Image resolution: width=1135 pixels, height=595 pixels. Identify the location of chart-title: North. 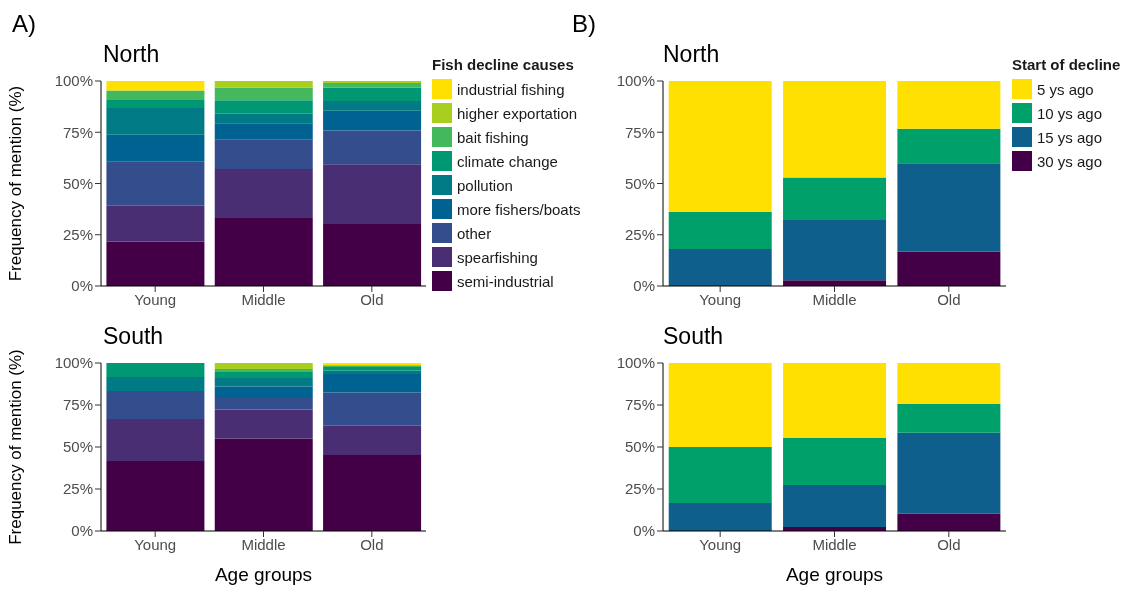
(691, 54).